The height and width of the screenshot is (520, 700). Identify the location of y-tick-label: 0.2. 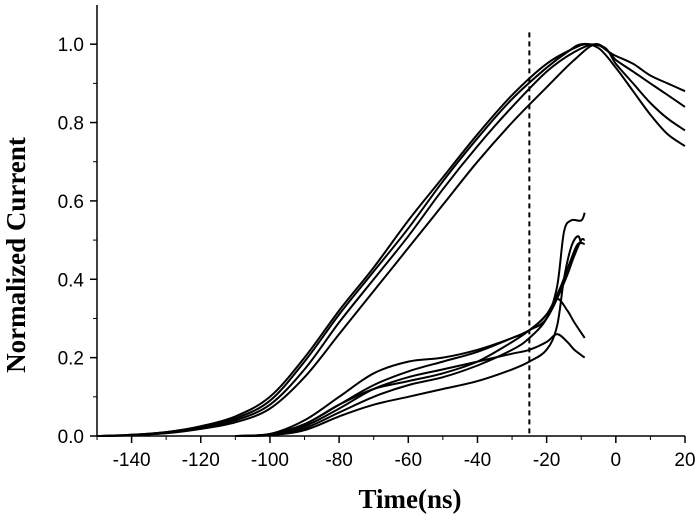
(71, 359).